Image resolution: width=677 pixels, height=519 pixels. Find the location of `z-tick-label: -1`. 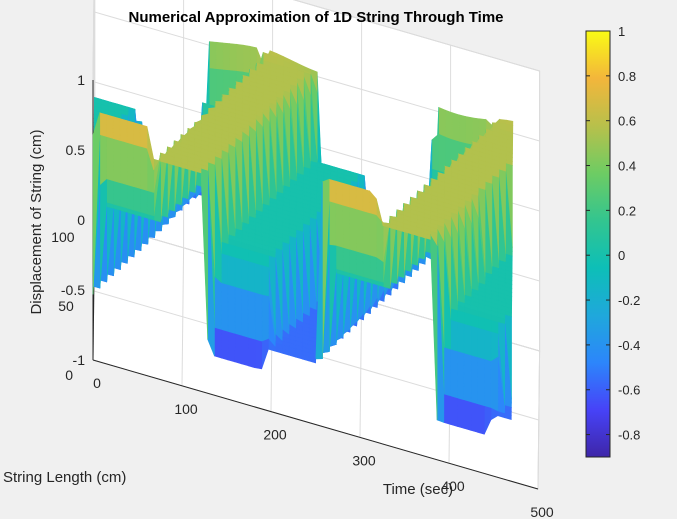

z-tick-label: -1 is located at coordinates (79, 360).